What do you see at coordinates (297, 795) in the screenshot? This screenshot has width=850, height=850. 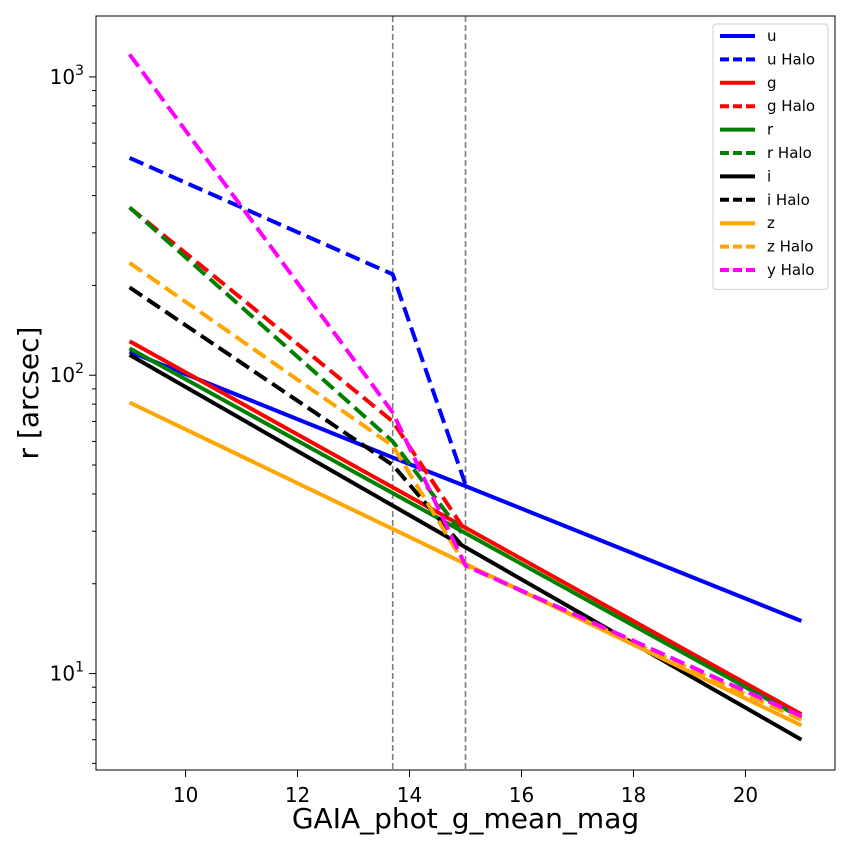 I see `x-tick-label: 12` at bounding box center [297, 795].